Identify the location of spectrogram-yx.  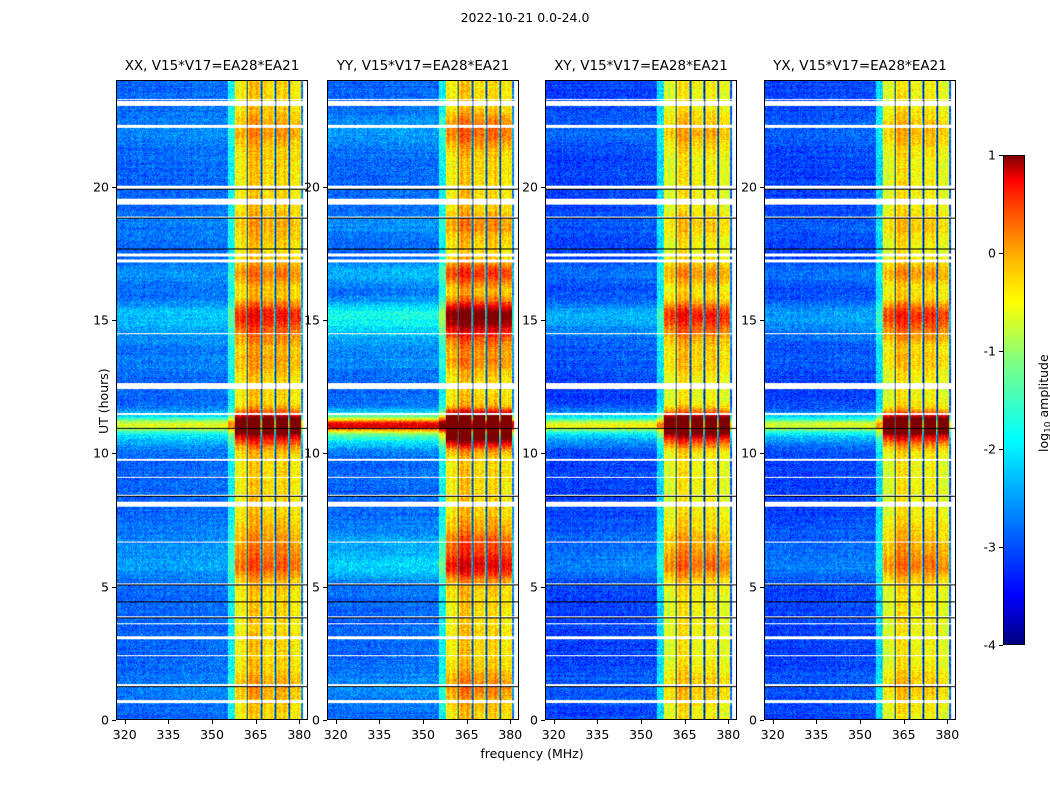
(860, 400).